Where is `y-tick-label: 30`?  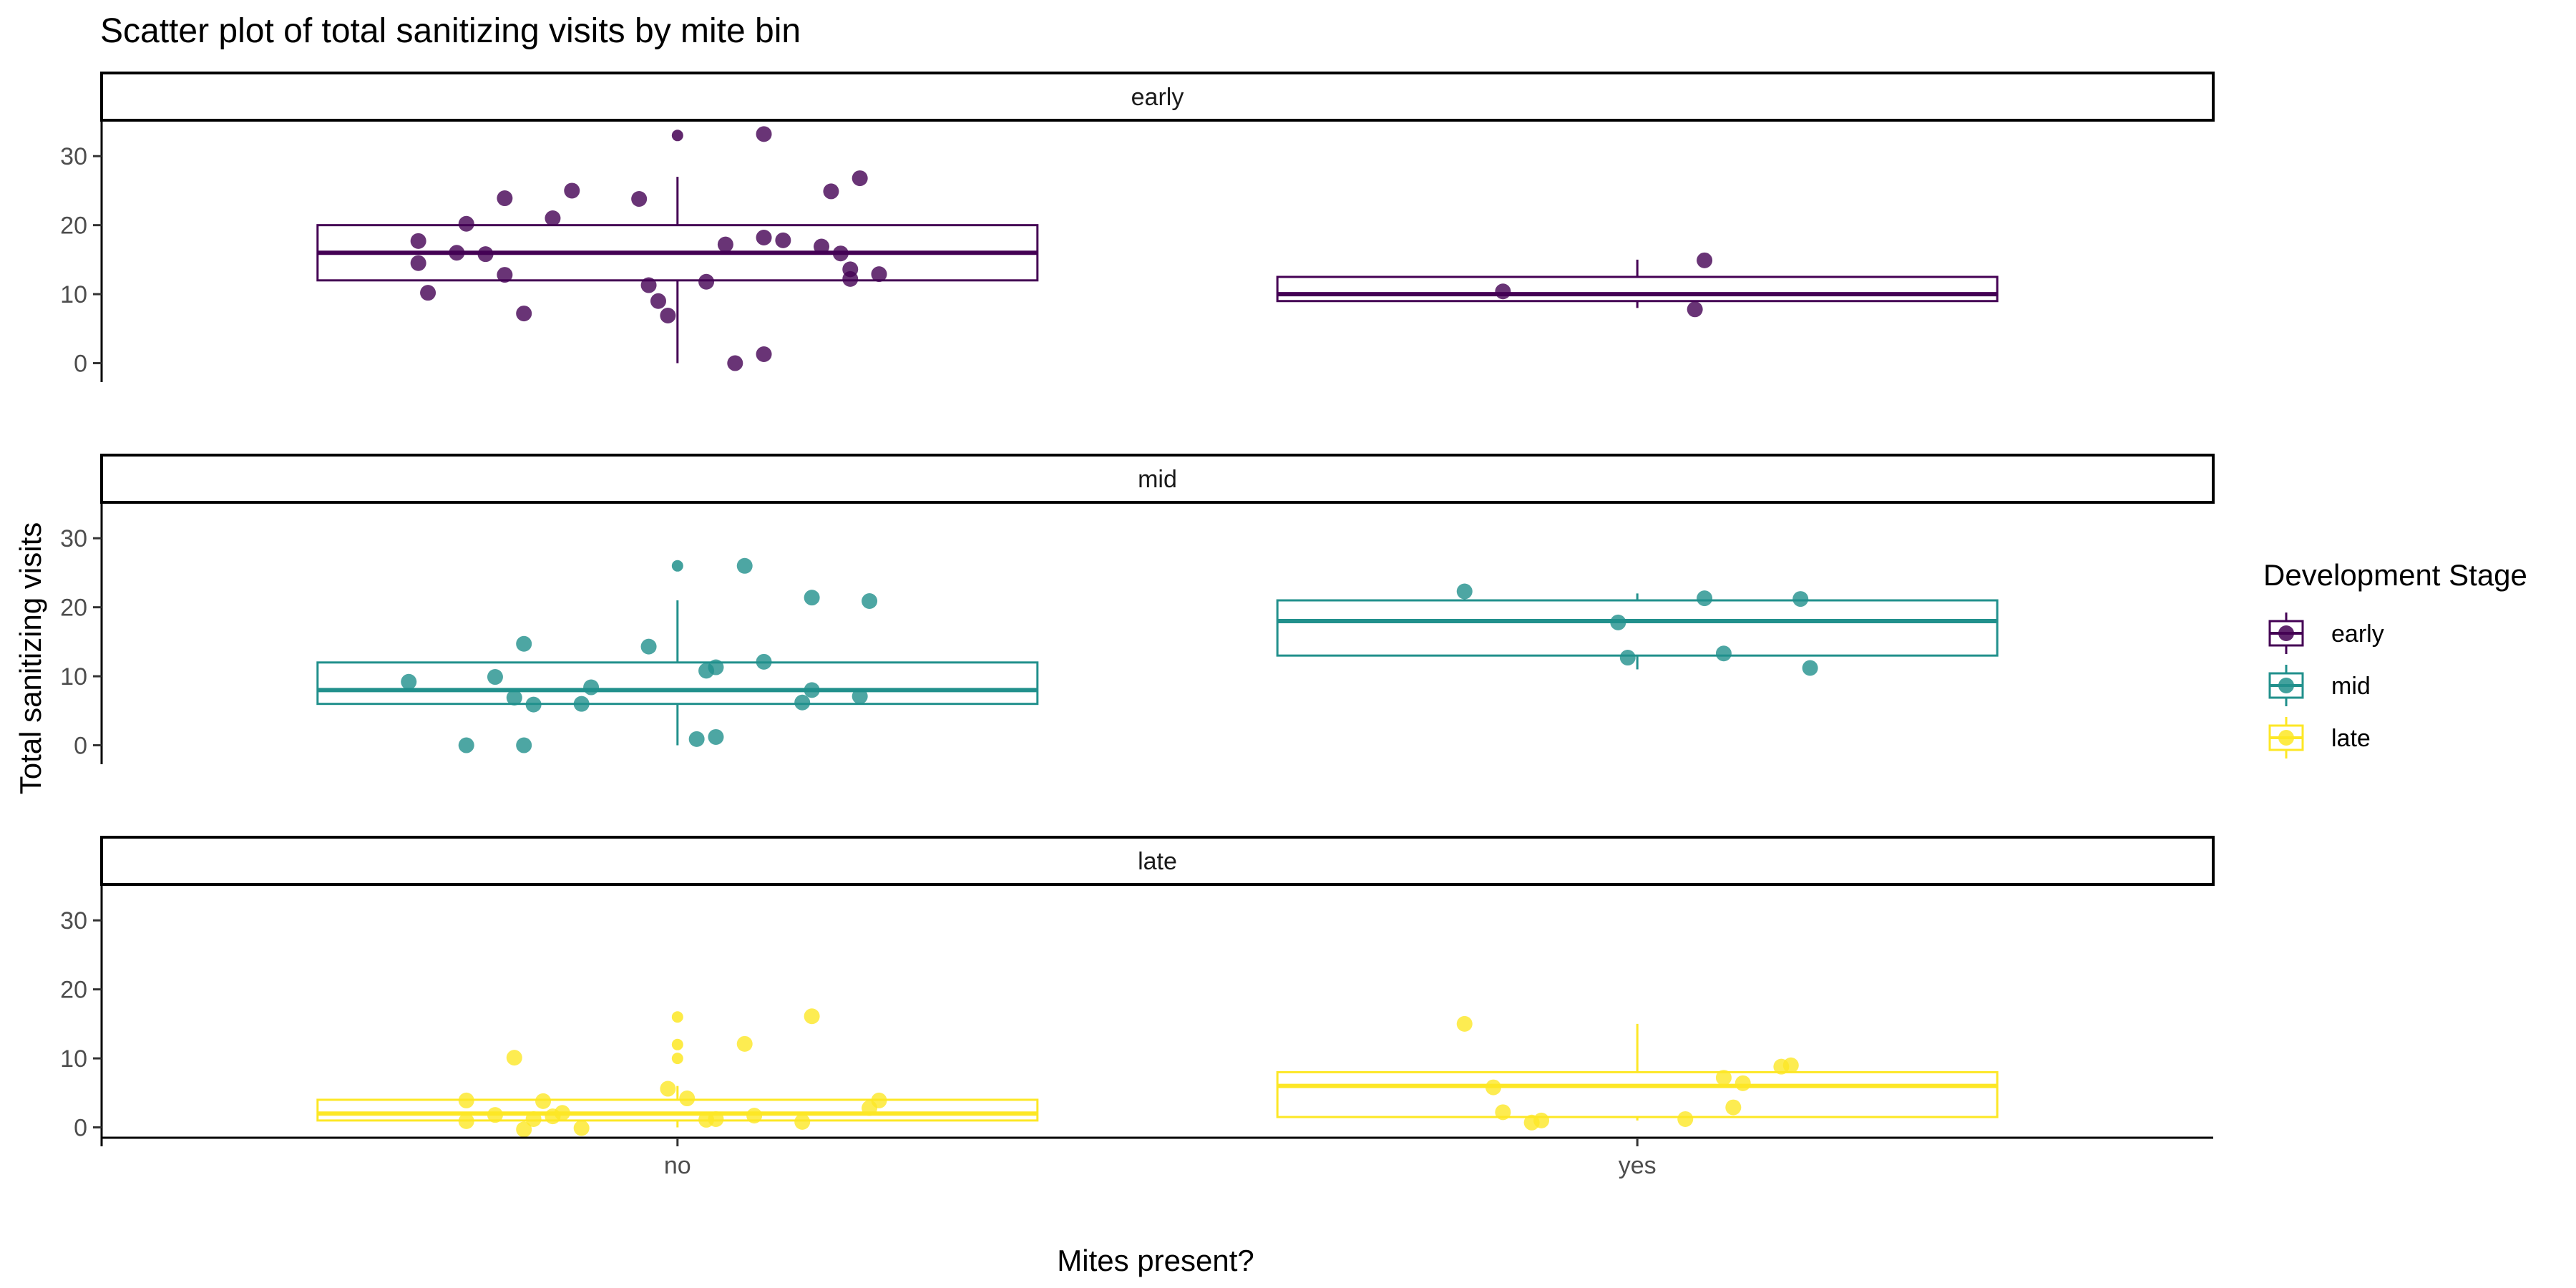
y-tick-label: 30 is located at coordinates (73, 538).